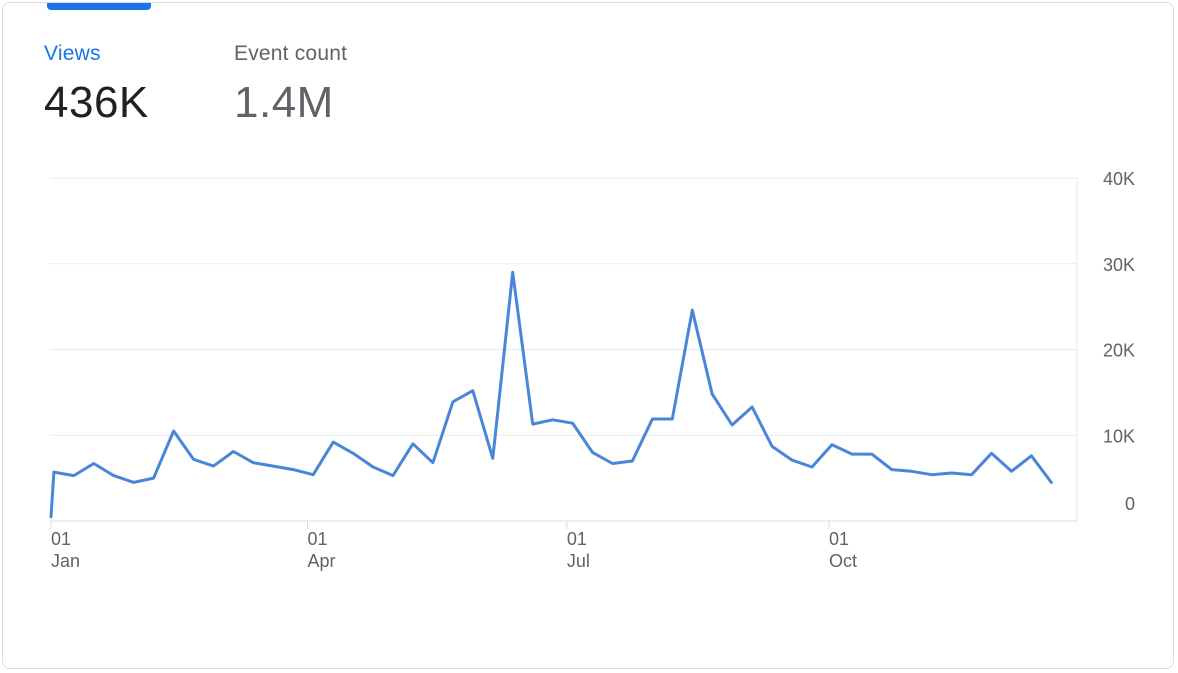 The image size is (1178, 673). Describe the element at coordinates (291, 53) in the screenshot. I see `metric-label-event-count: Event count` at that location.